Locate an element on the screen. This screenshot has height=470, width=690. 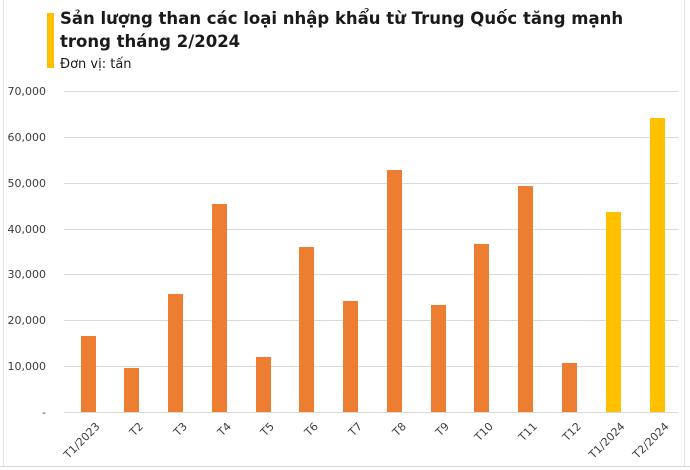
x-axis-label: T4 is located at coordinates (224, 429).